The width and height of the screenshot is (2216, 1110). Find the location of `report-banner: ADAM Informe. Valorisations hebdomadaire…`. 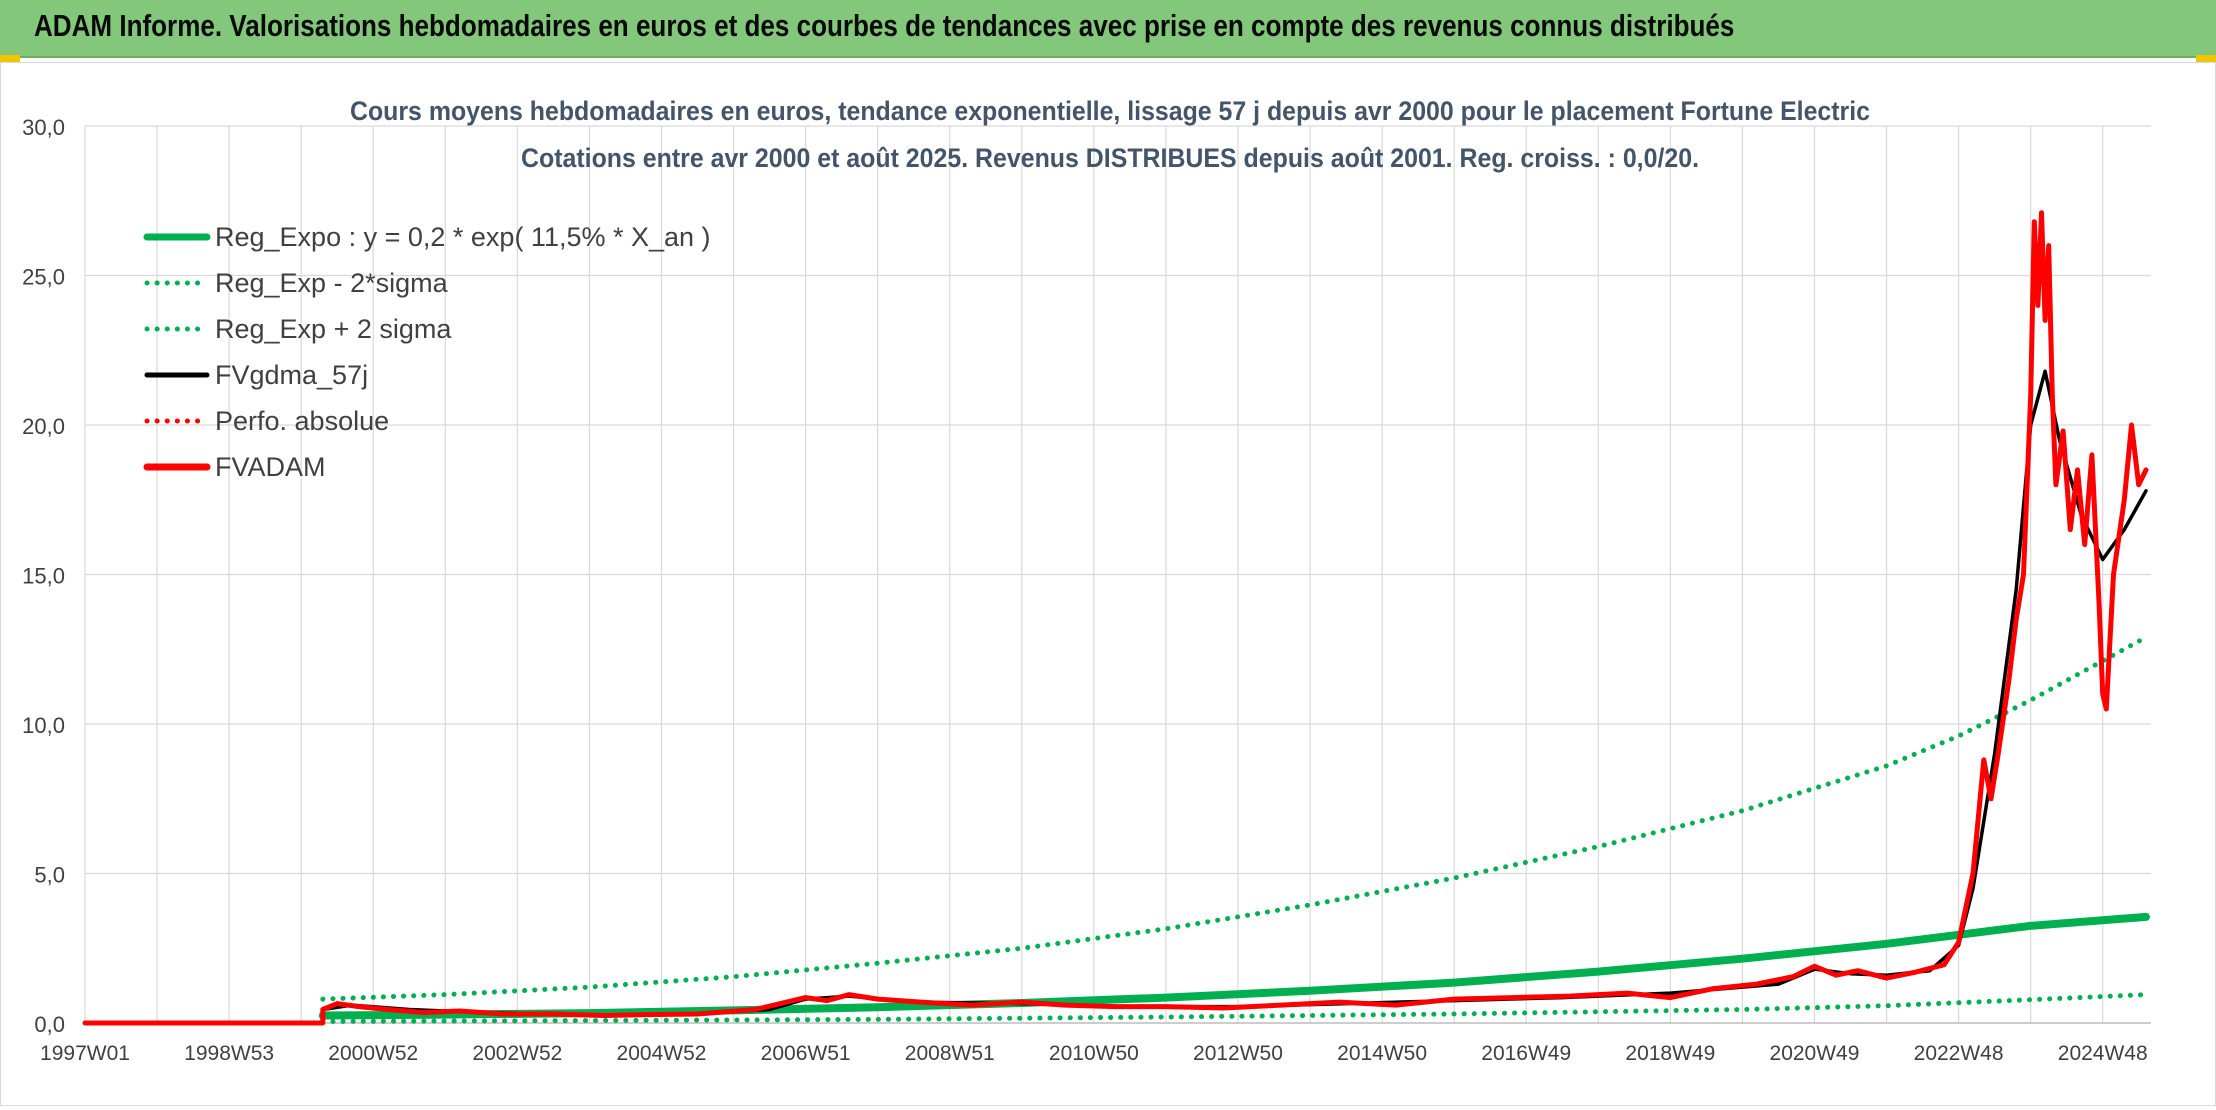

report-banner: ADAM Informe. Valorisations hebdomadaire… is located at coordinates (1108, 29).